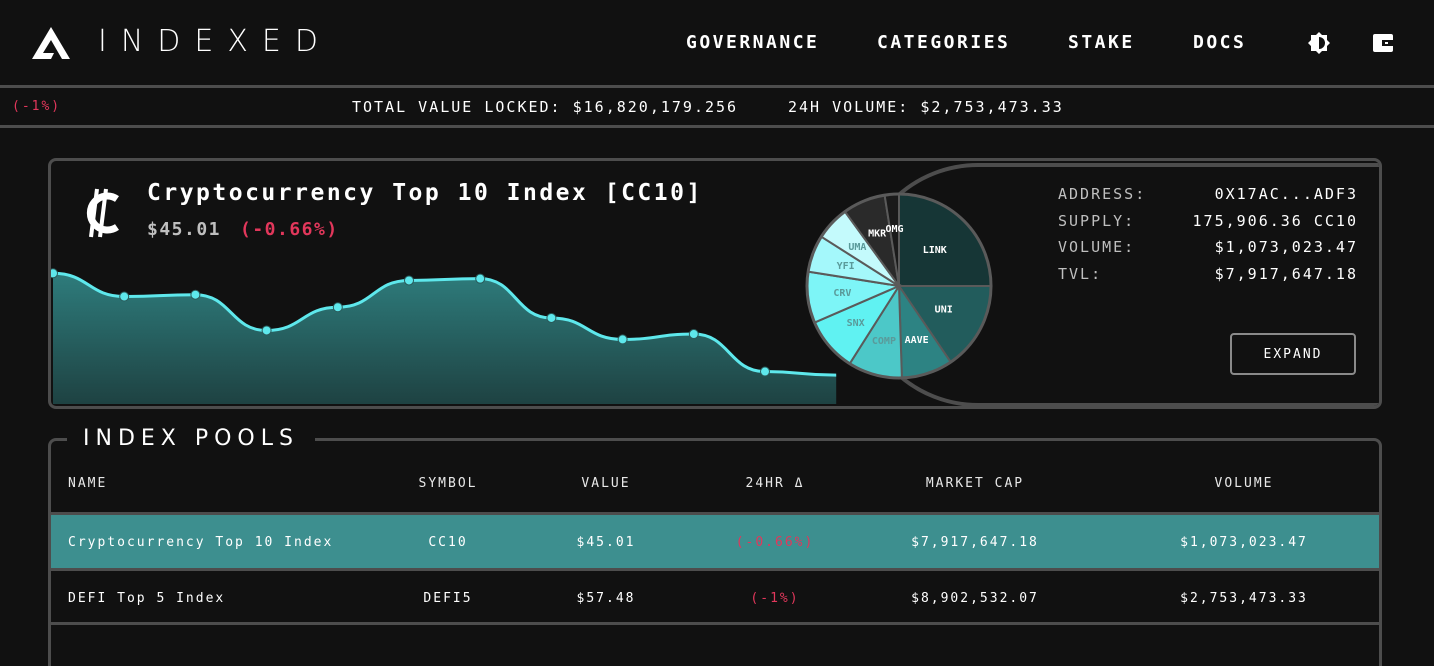  What do you see at coordinates (935, 250) in the screenshot?
I see `pie-label-link: LINK` at bounding box center [935, 250].